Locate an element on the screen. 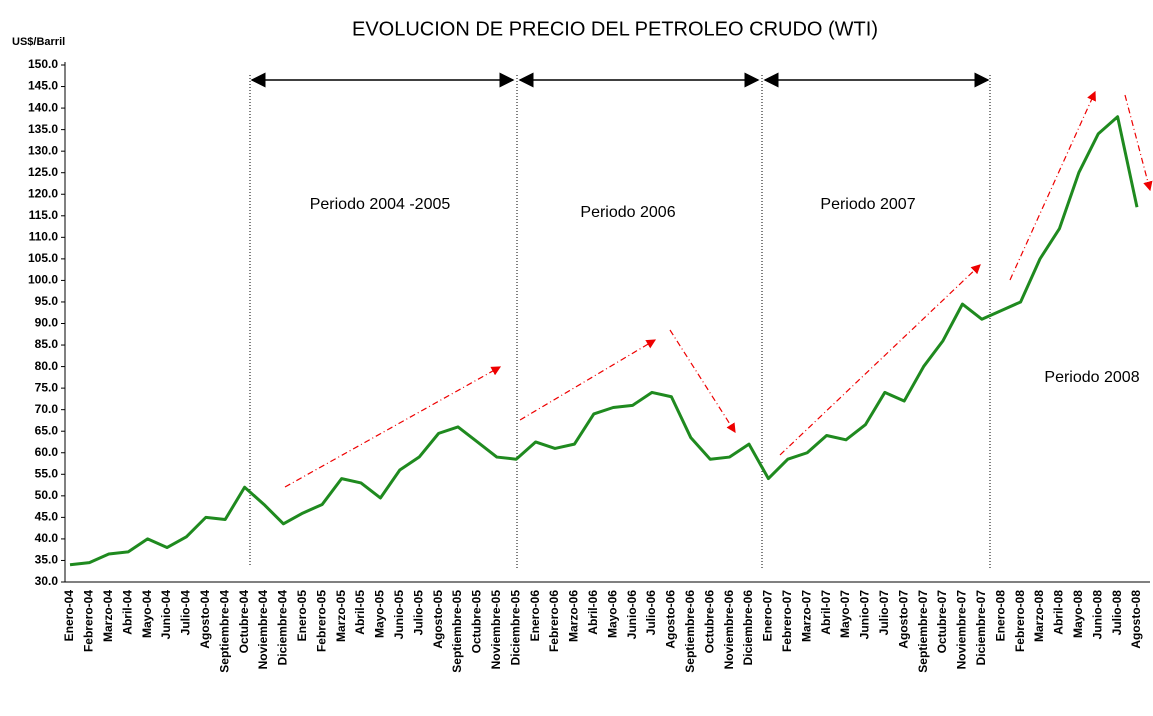 Image resolution: width=1153 pixels, height=716 pixels. y-tick-label: 95.0 is located at coordinates (47, 301).